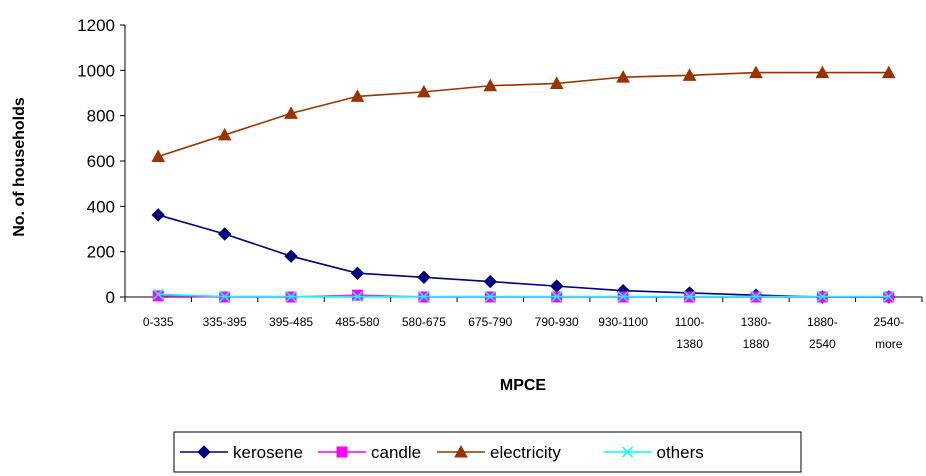 The height and width of the screenshot is (476, 926). Describe the element at coordinates (96, 70) in the screenshot. I see `y-tick-label: 1000` at that location.